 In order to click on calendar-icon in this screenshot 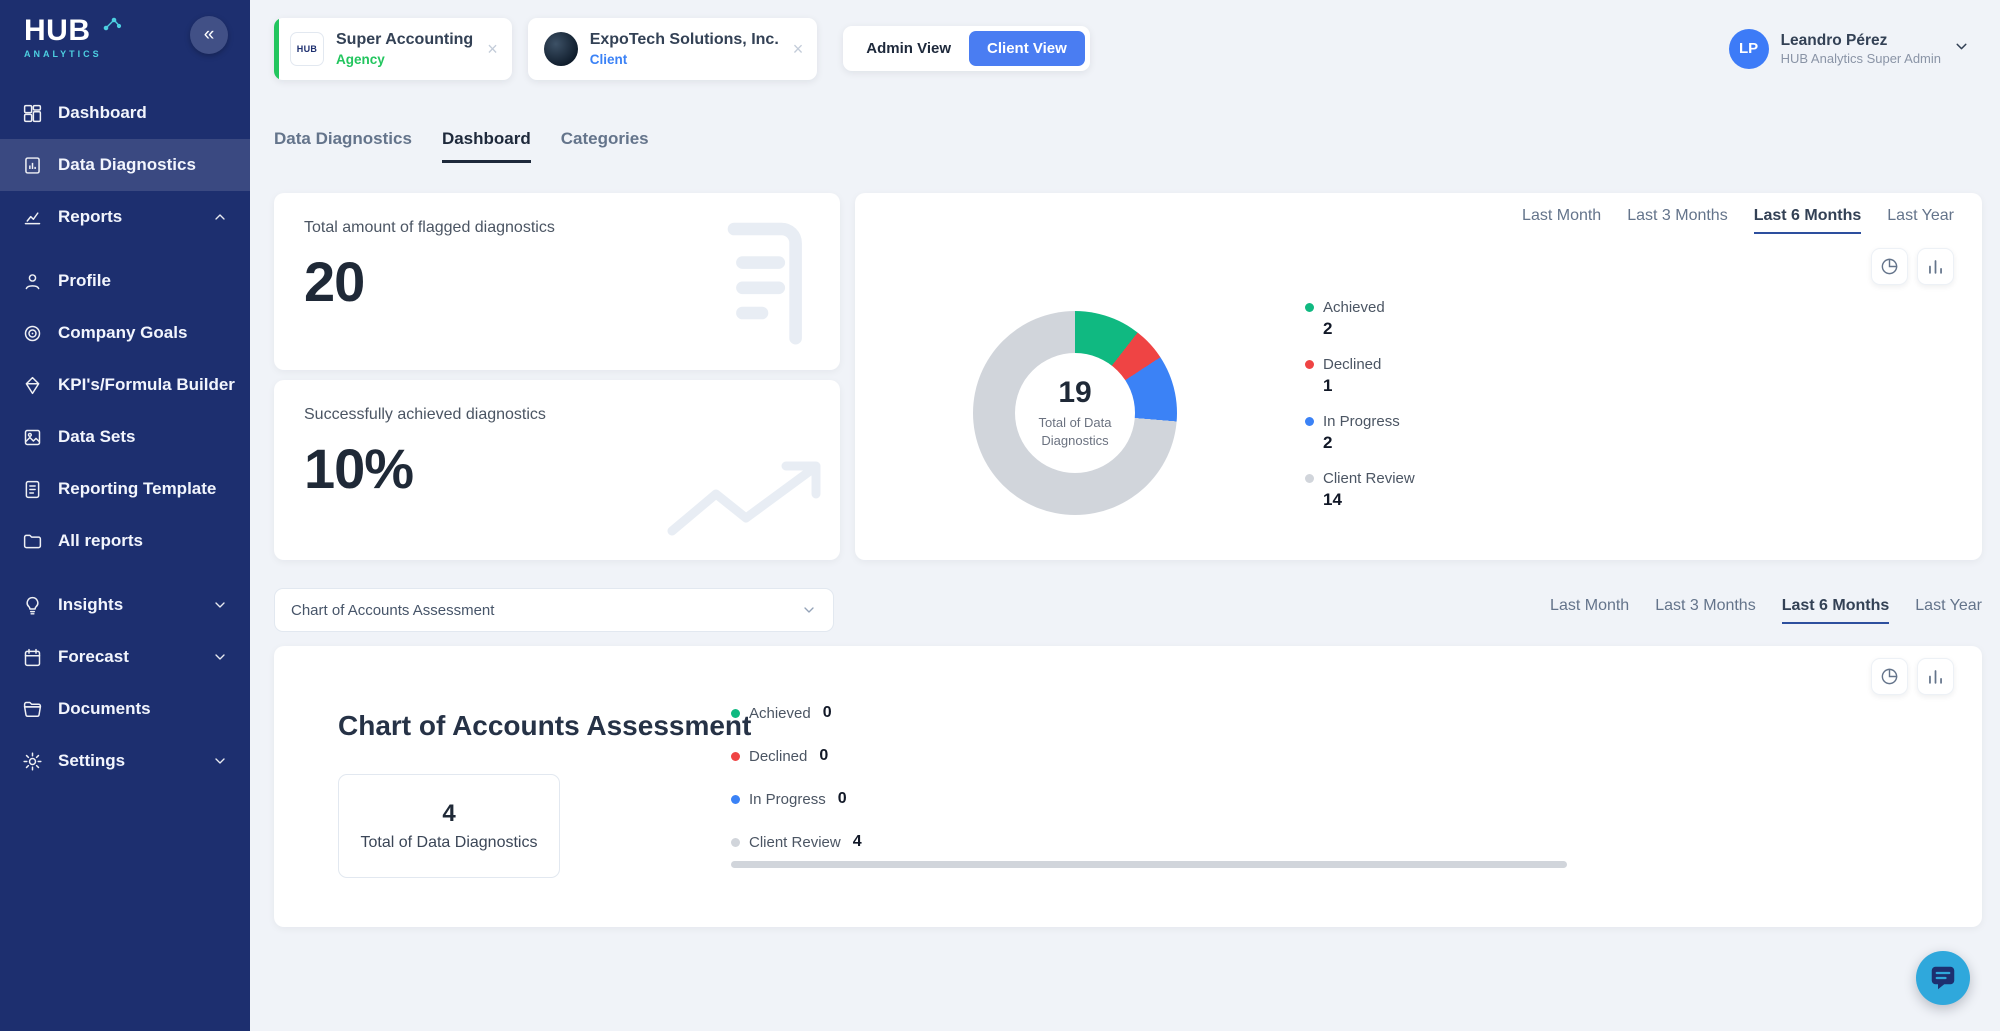, I will do `click(32, 657)`.